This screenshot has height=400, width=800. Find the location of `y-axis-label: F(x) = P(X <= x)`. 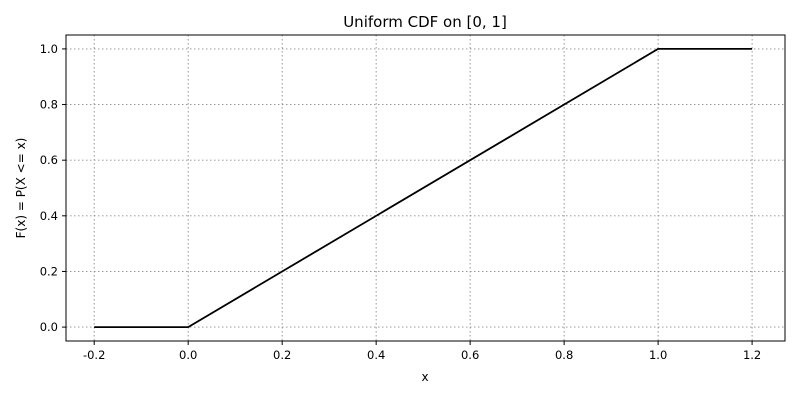

y-axis-label: F(x) = P(X <= x) is located at coordinates (21, 188).